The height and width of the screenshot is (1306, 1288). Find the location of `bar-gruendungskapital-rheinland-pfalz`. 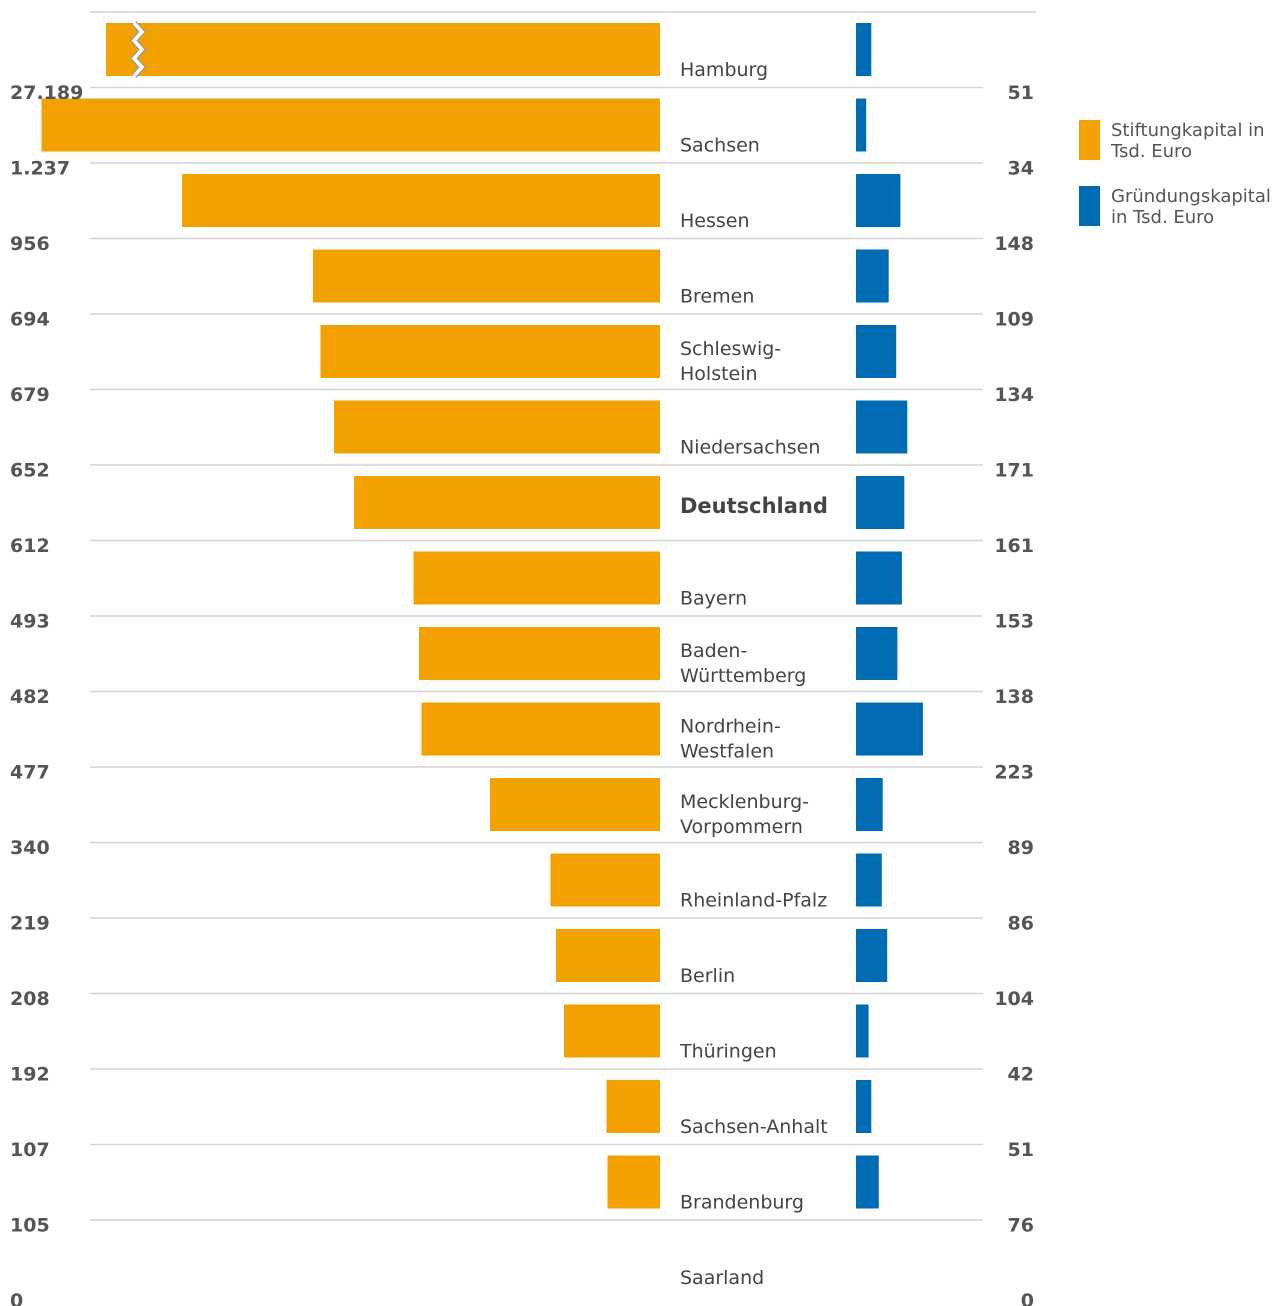

bar-gruendungskapital-rheinland-pfalz is located at coordinates (869, 880).